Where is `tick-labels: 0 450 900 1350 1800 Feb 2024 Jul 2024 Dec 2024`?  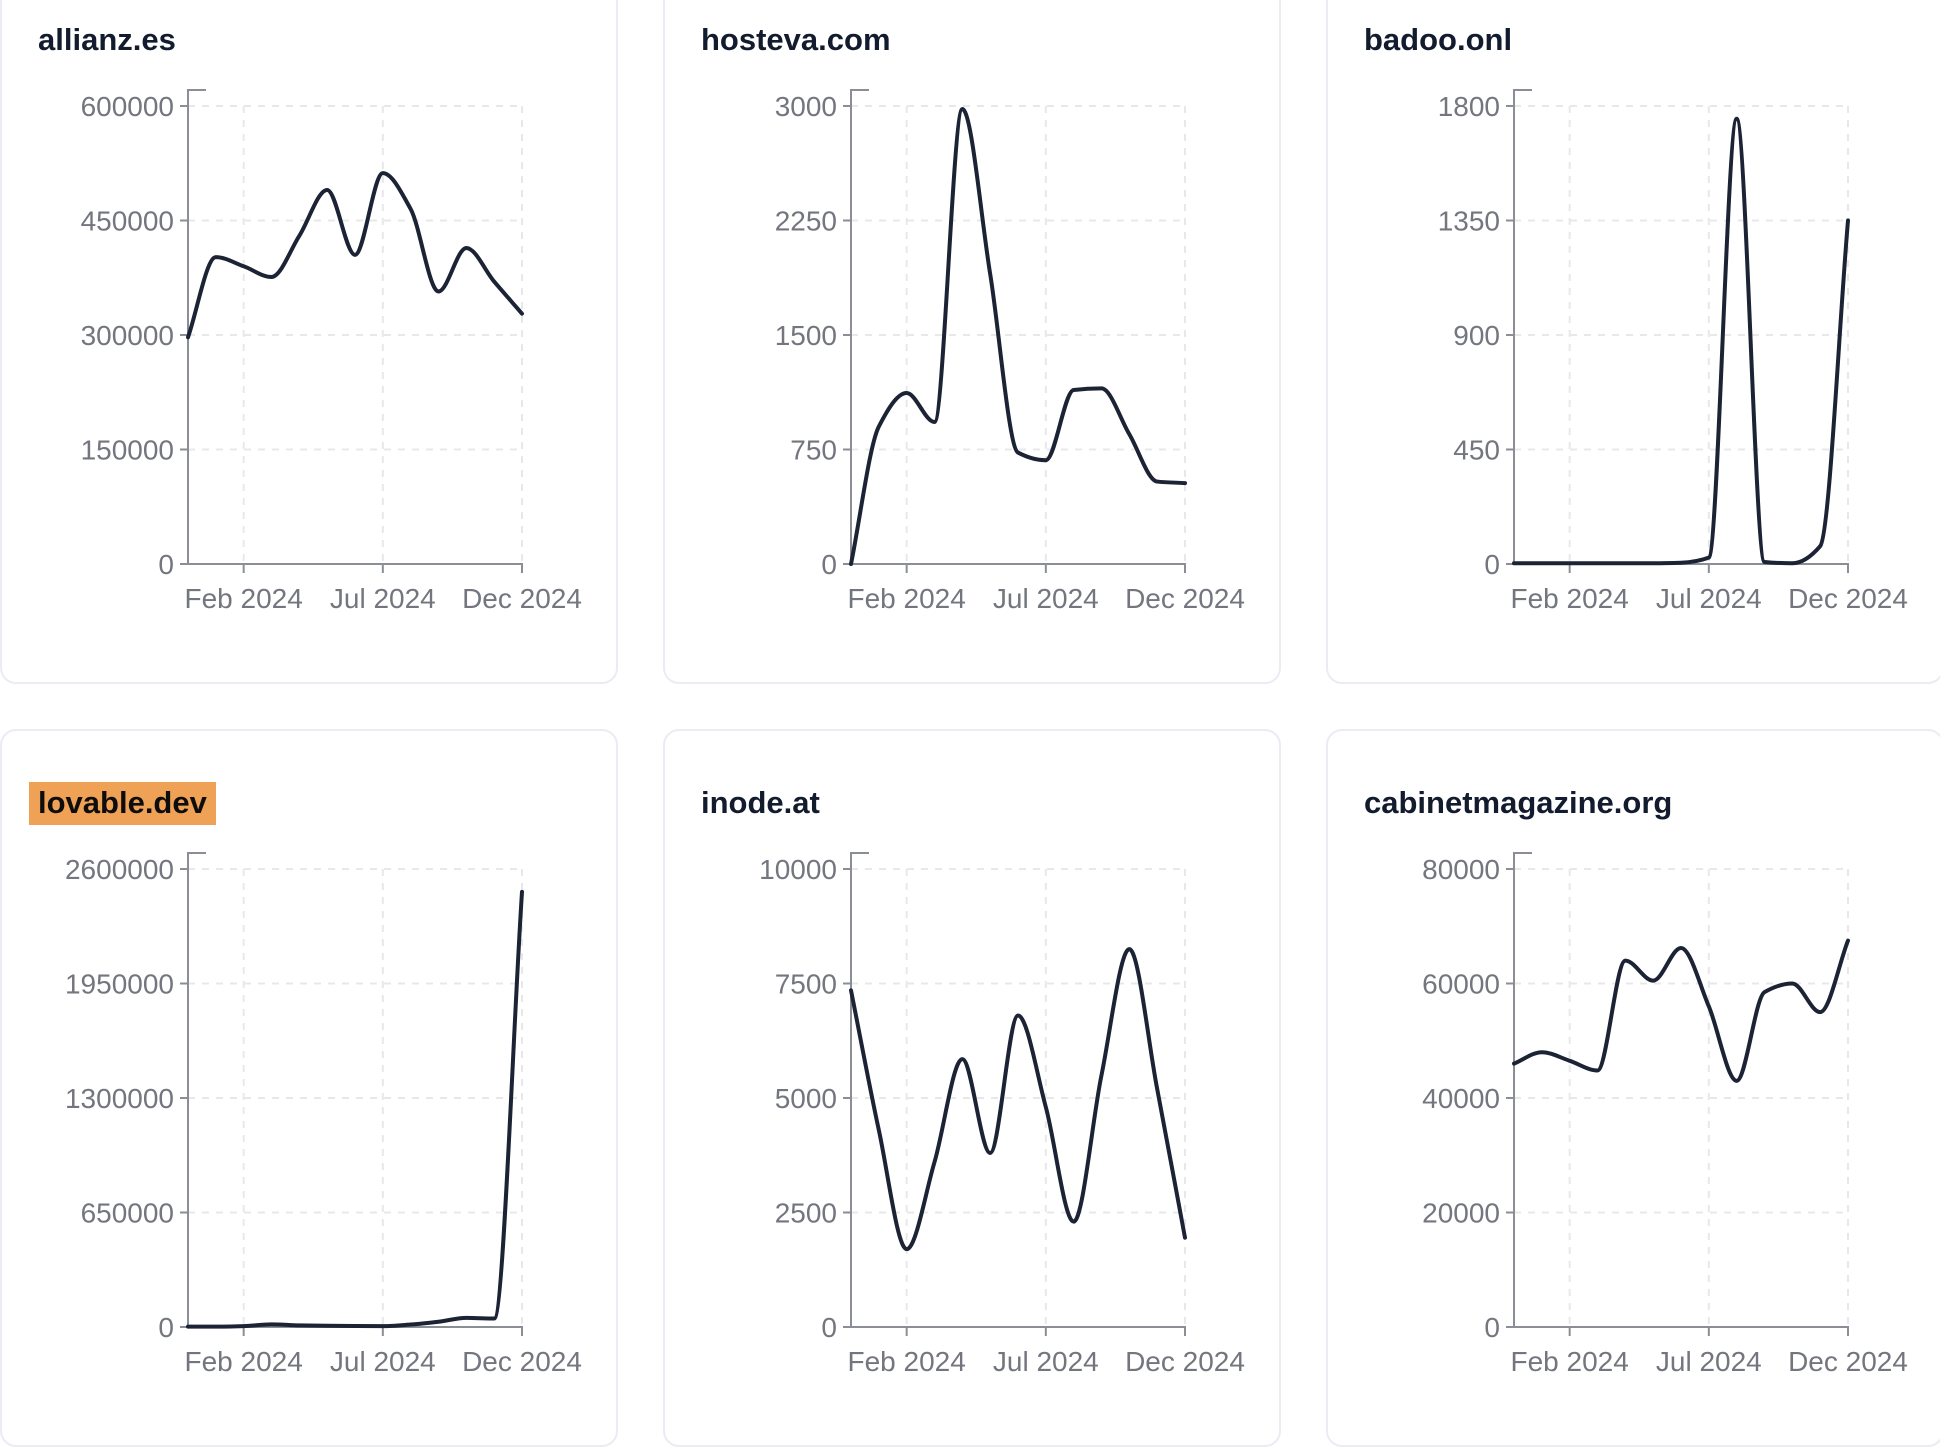
tick-labels: 0 450 900 1350 1800 Feb 2024 Jul 2024 Dec 2024 is located at coordinates (1673, 352).